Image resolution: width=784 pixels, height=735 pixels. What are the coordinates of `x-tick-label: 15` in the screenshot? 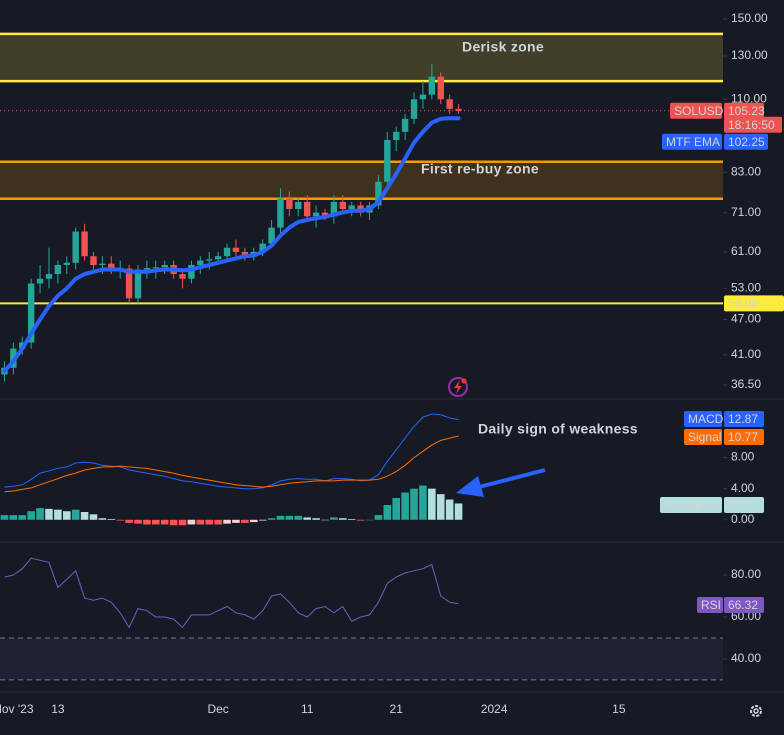 It's located at (619, 709).